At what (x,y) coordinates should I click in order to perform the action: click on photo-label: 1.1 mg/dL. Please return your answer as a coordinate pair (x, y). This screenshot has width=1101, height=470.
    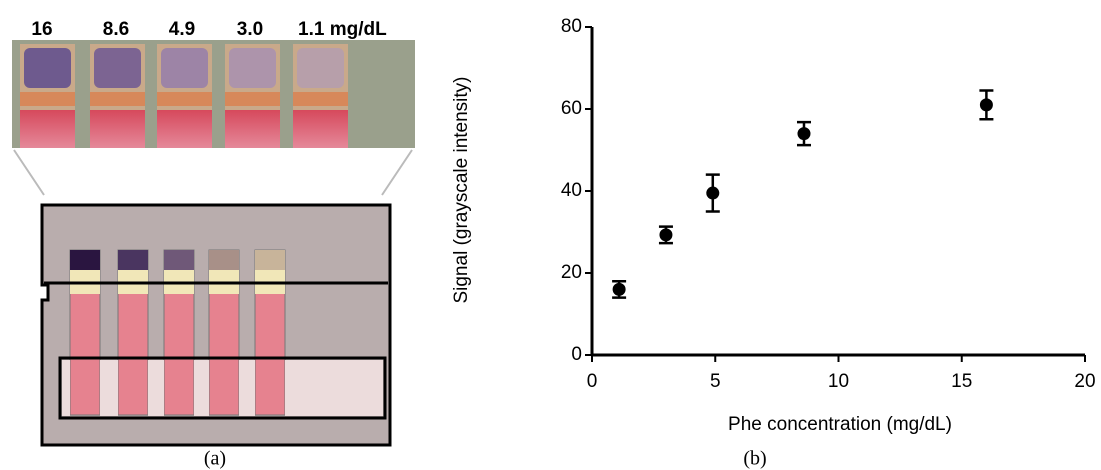
    Looking at the image, I should click on (342, 29).